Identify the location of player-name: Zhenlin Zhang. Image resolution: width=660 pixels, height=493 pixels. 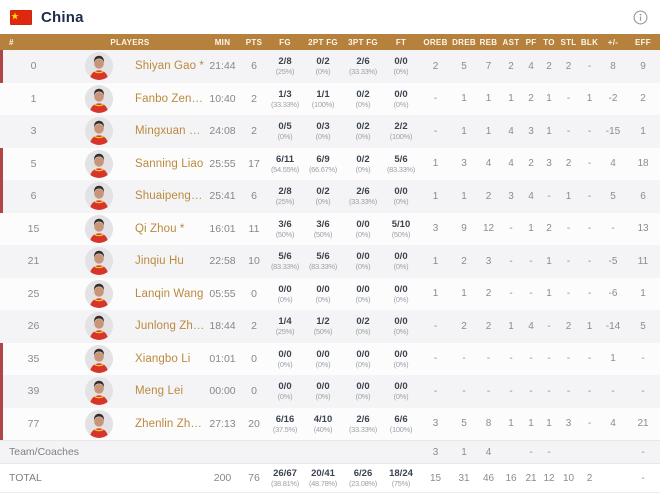
(170, 423).